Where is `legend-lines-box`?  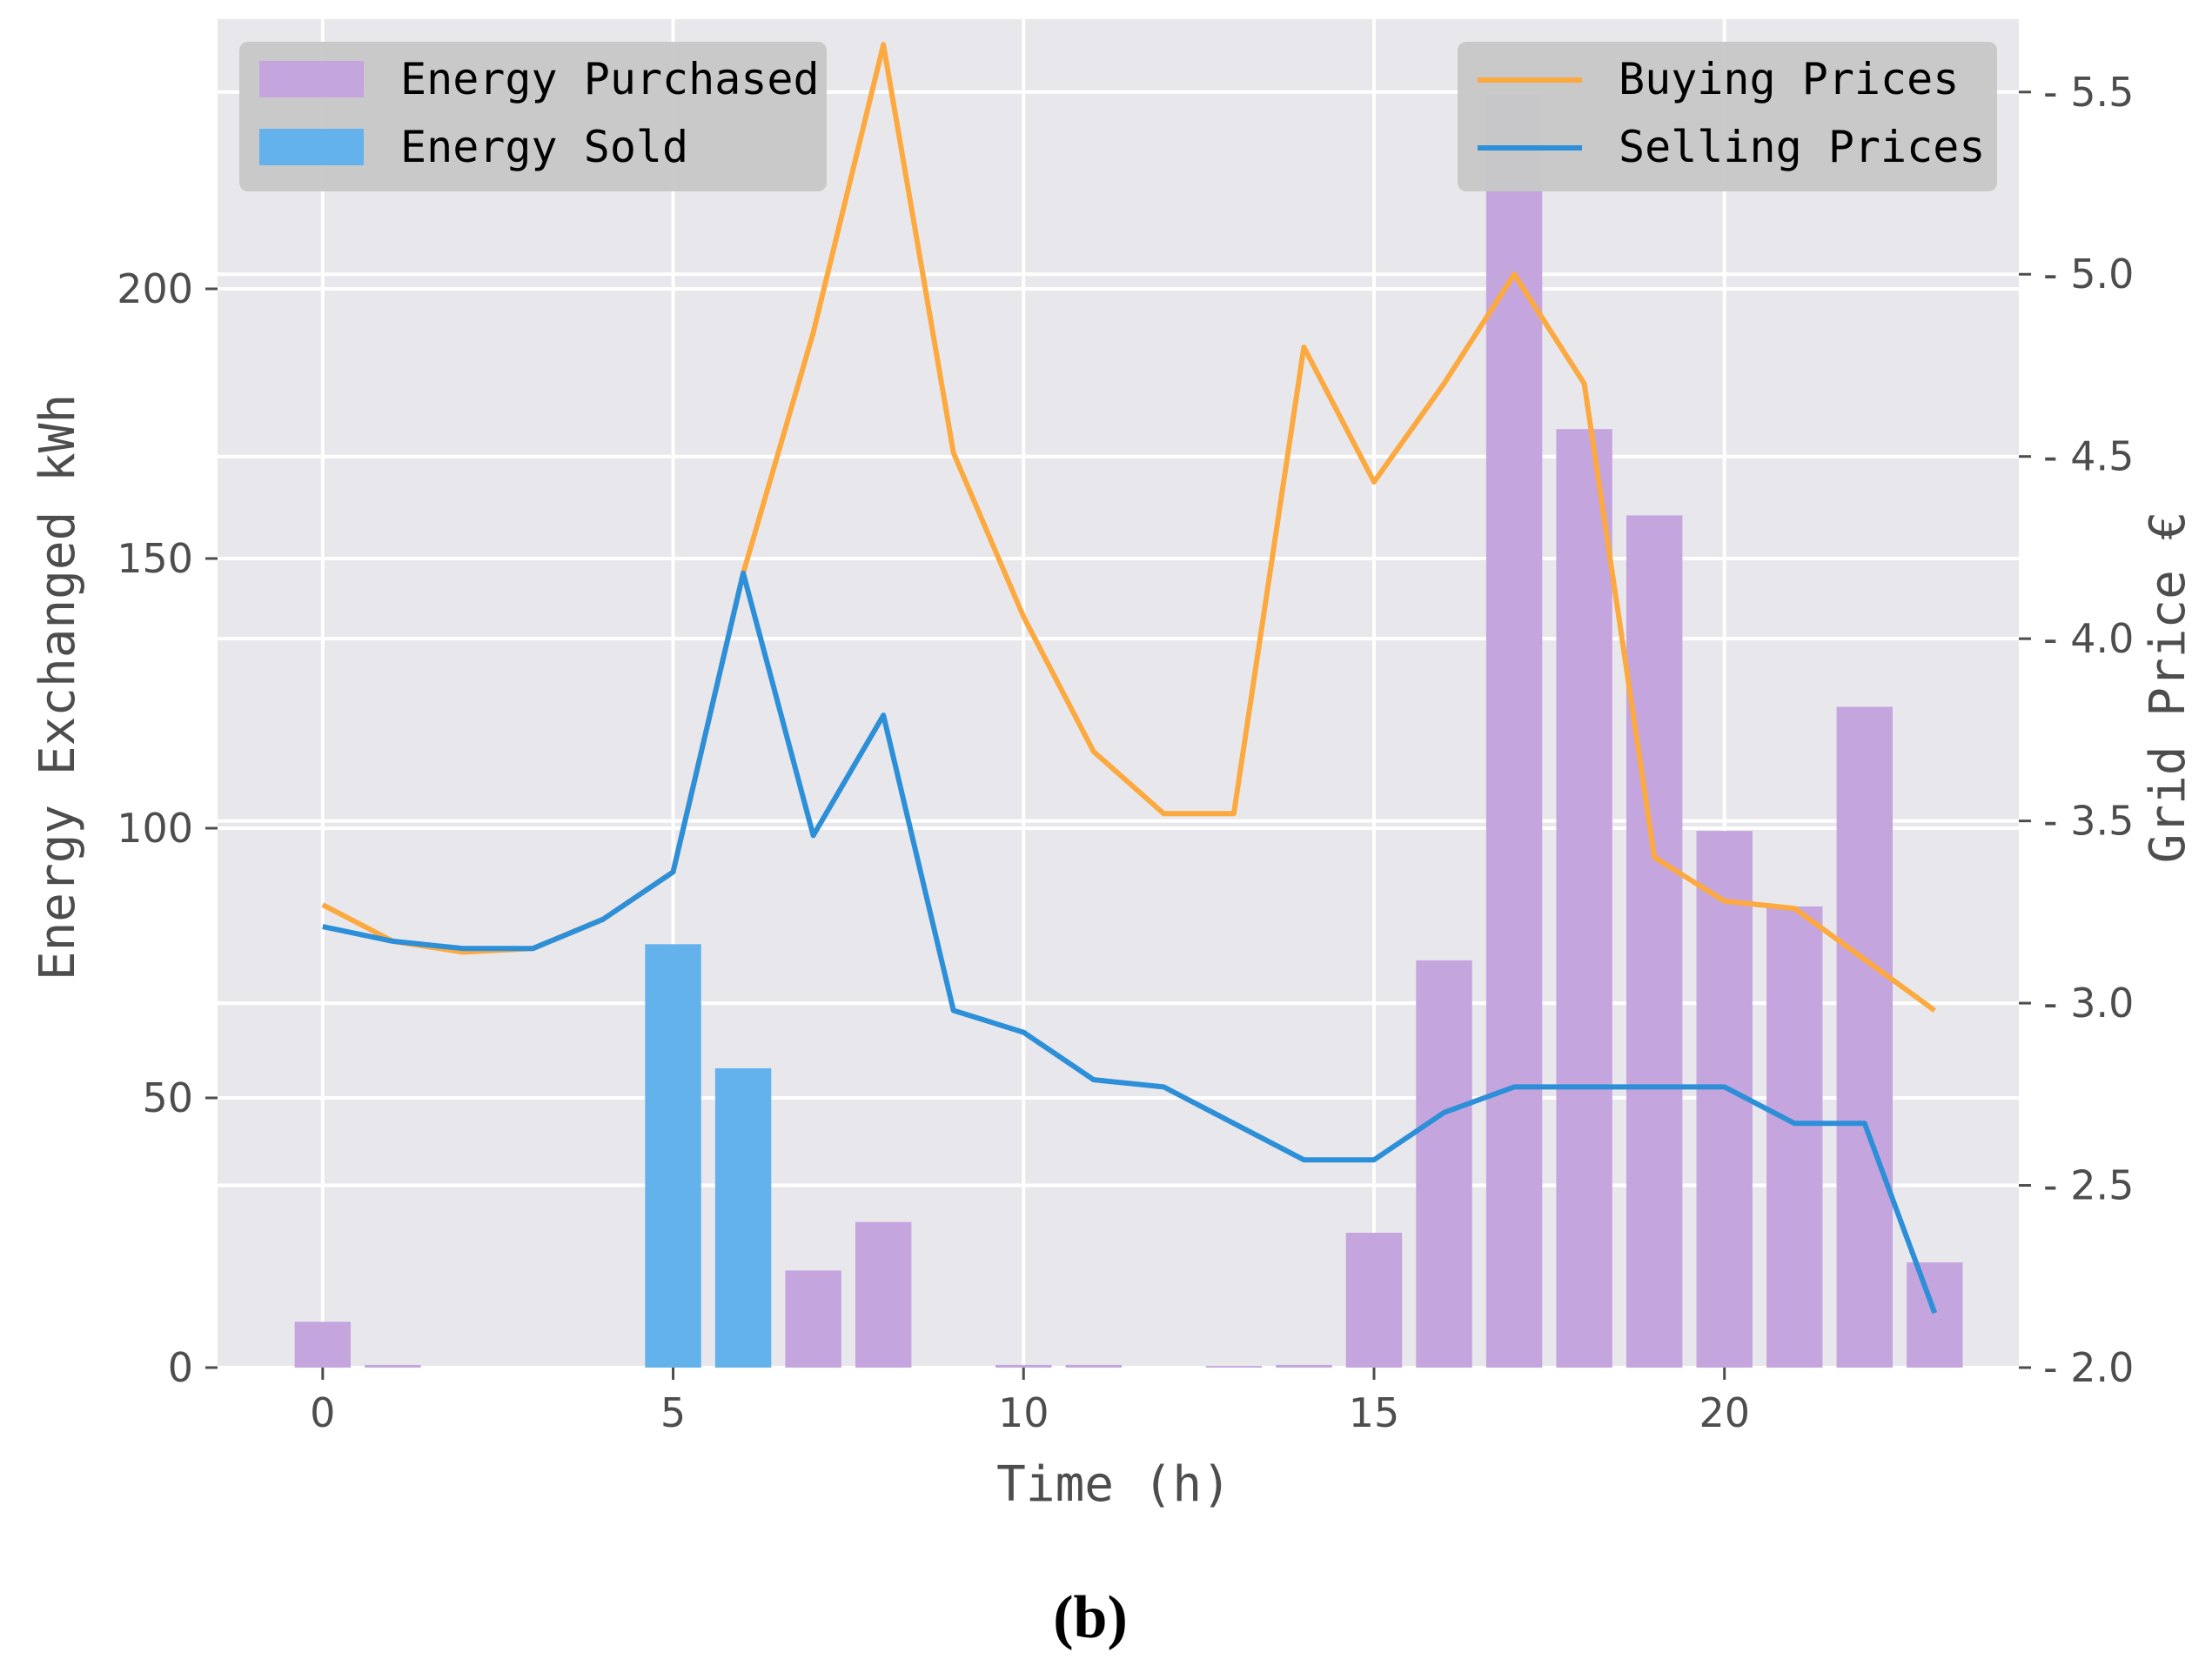
legend-lines-box is located at coordinates (1728, 116).